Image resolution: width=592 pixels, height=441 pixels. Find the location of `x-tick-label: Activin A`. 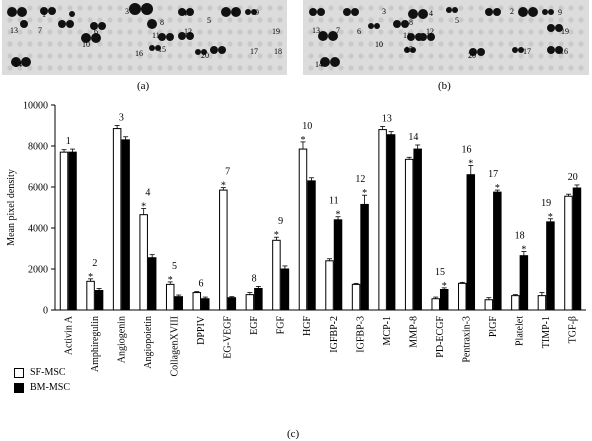

x-tick-label: Activin A is located at coordinates (68, 335).